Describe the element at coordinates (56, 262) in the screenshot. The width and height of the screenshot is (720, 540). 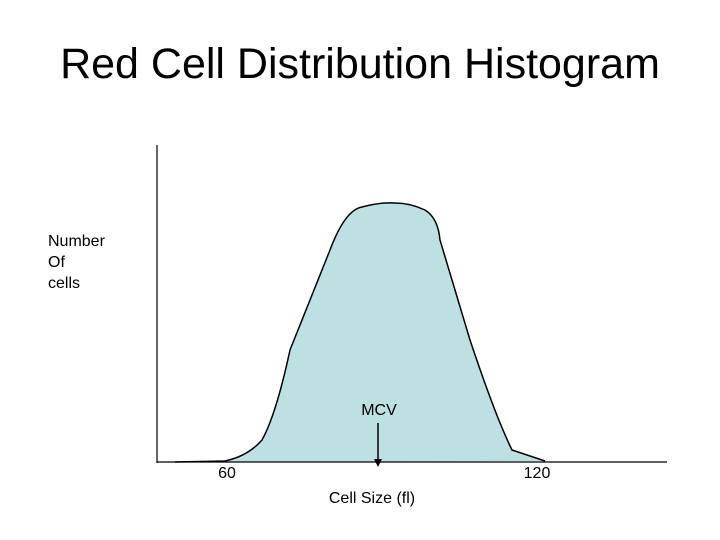
I see `y-axis-label-line-2: Of` at that location.